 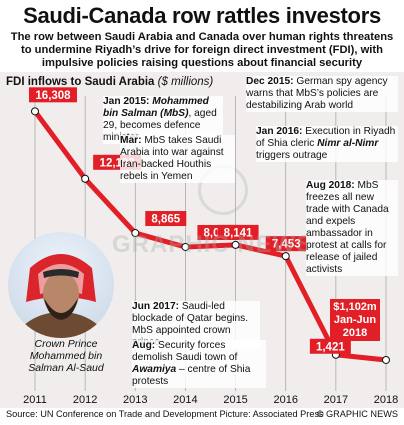 I want to click on data-label-2015: 8,141, so click(x=238, y=233).